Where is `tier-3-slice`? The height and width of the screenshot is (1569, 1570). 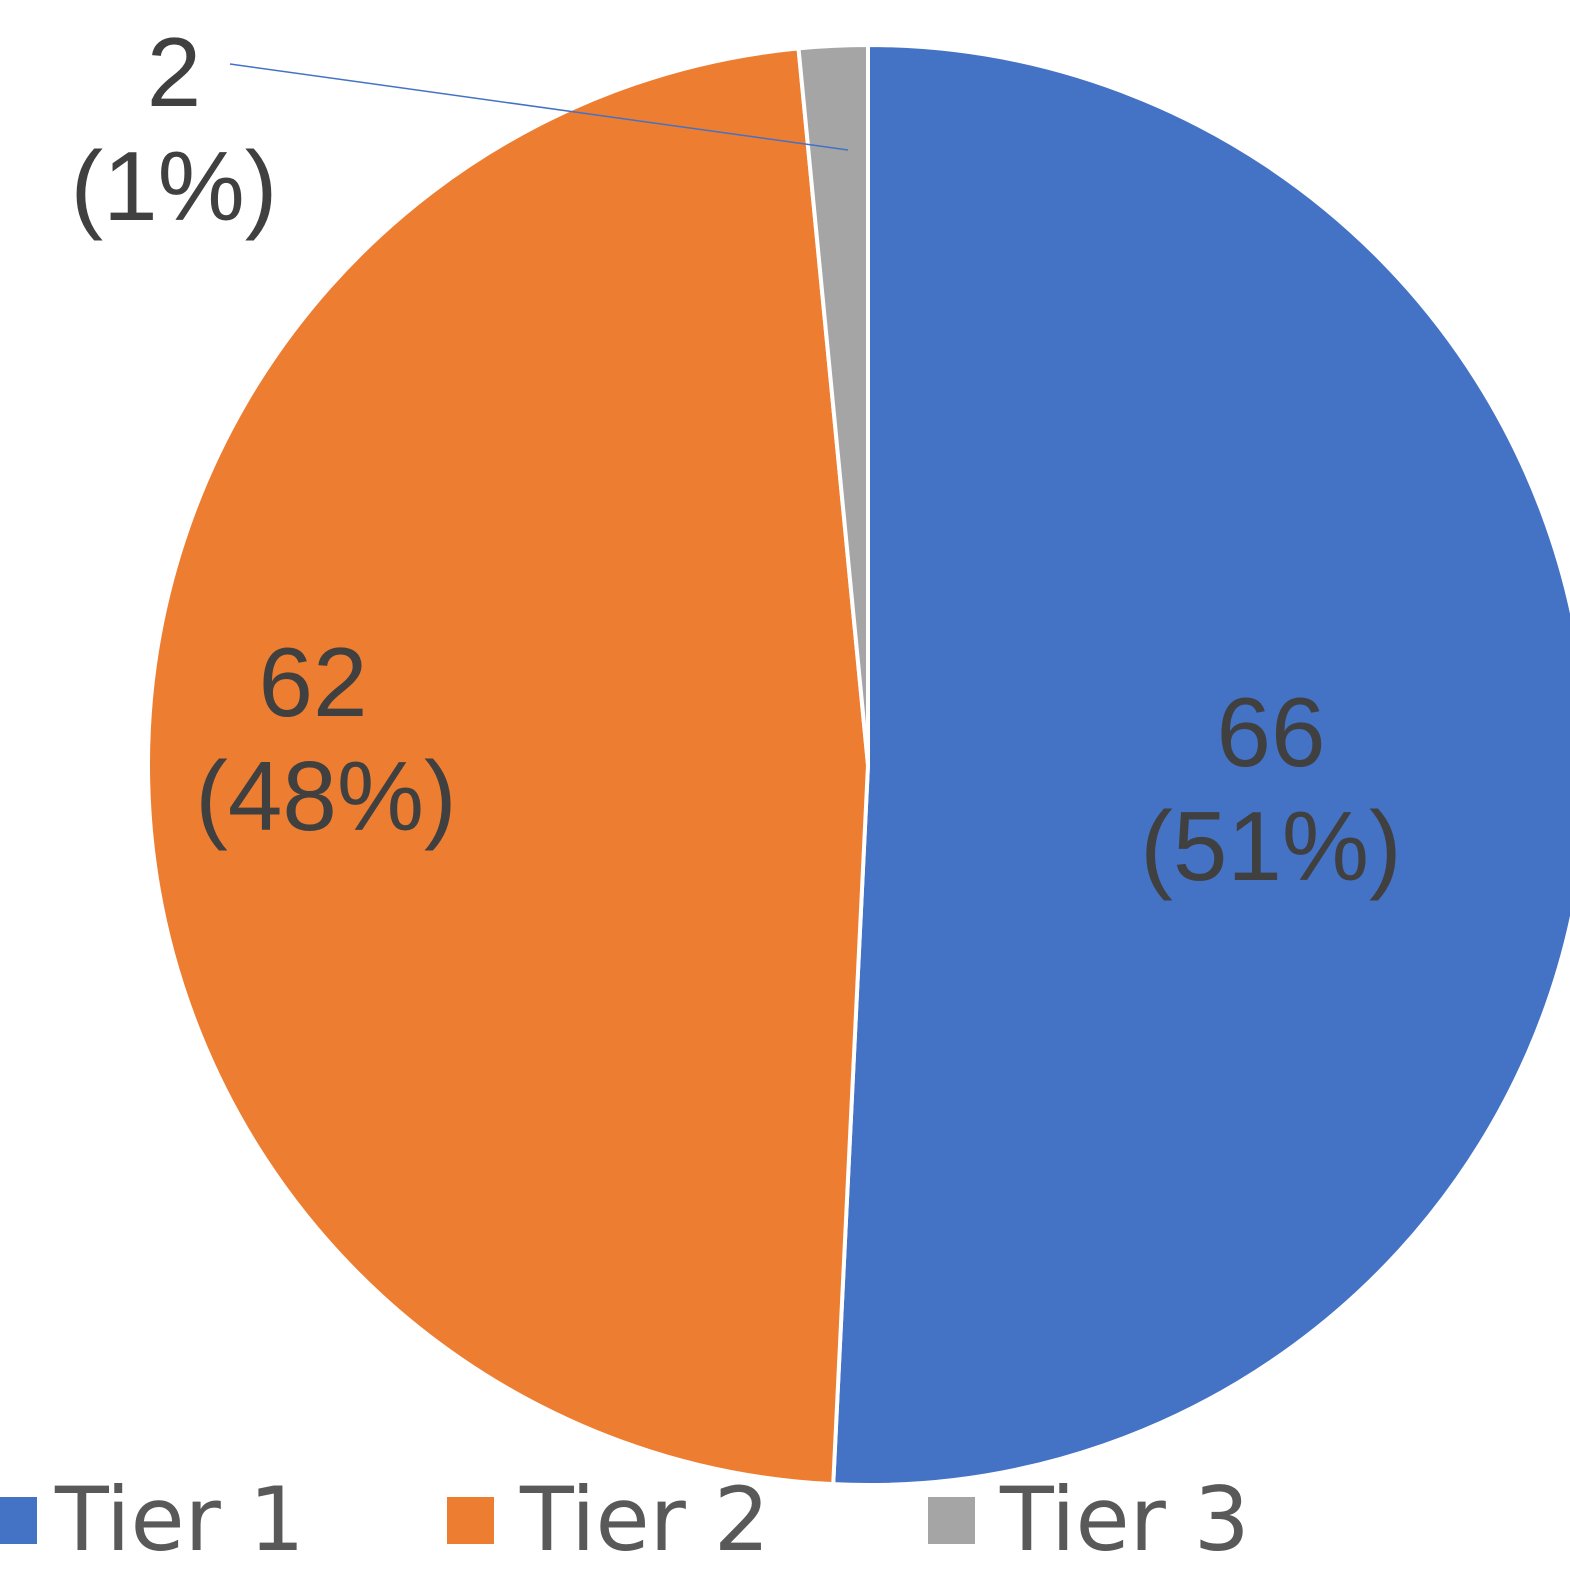 tier-3-slice is located at coordinates (833, 405).